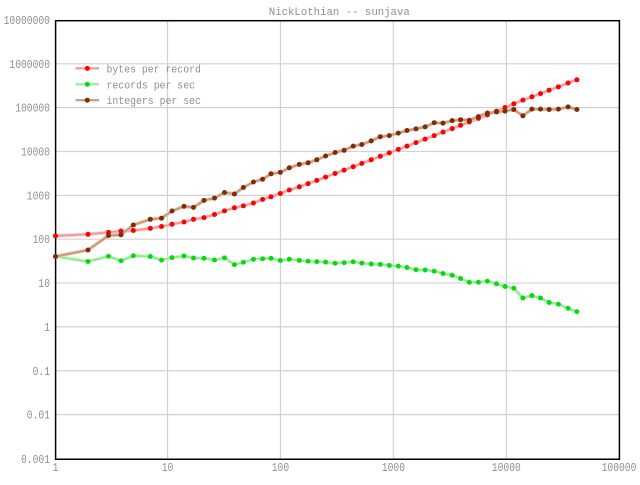 The width and height of the screenshot is (640, 485). Describe the element at coordinates (151, 86) in the screenshot. I see `svg-text: records per sec` at that location.